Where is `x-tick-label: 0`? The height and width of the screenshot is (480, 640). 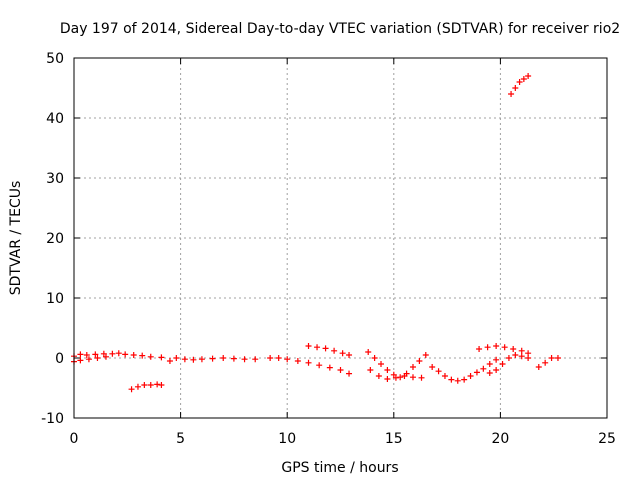
x-tick-label: 0 is located at coordinates (74, 439).